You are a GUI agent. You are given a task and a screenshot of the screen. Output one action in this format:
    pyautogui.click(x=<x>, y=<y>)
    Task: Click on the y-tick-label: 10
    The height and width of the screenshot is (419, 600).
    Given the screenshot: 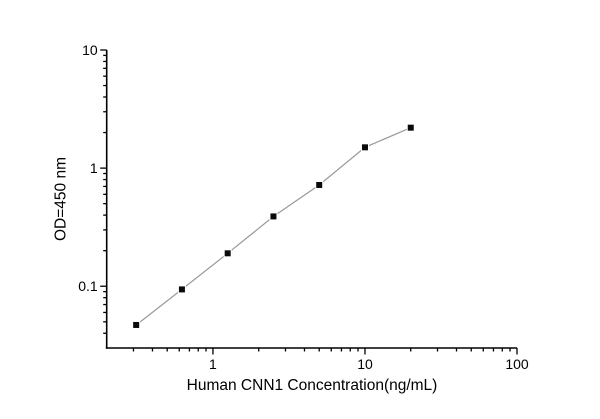 What is the action you would take?
    pyautogui.click(x=90, y=50)
    